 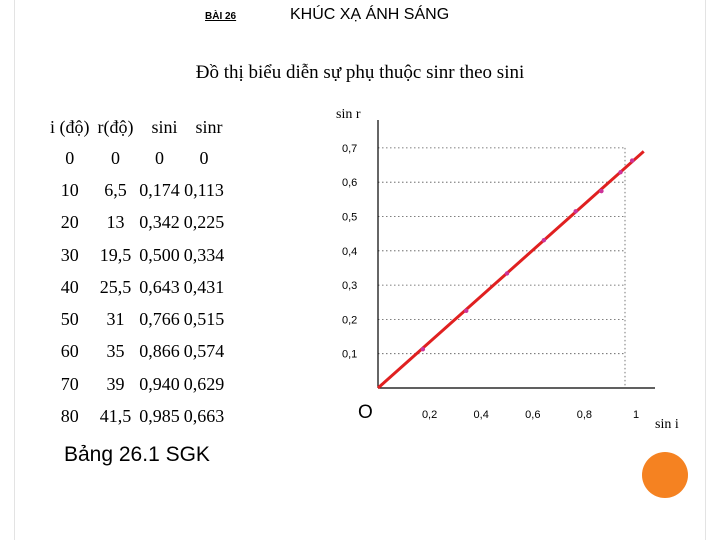 I want to click on x-tick-label: 0,4, so click(x=481, y=415).